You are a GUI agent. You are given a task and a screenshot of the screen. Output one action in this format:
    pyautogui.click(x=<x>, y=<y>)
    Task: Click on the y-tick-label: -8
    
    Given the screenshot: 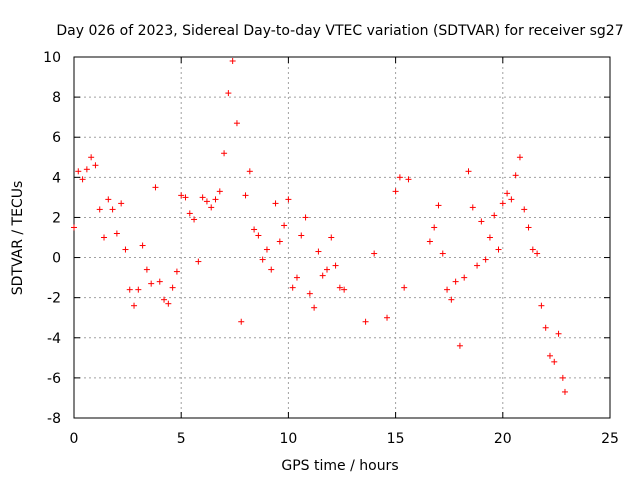 What is the action you would take?
    pyautogui.click(x=54, y=419)
    